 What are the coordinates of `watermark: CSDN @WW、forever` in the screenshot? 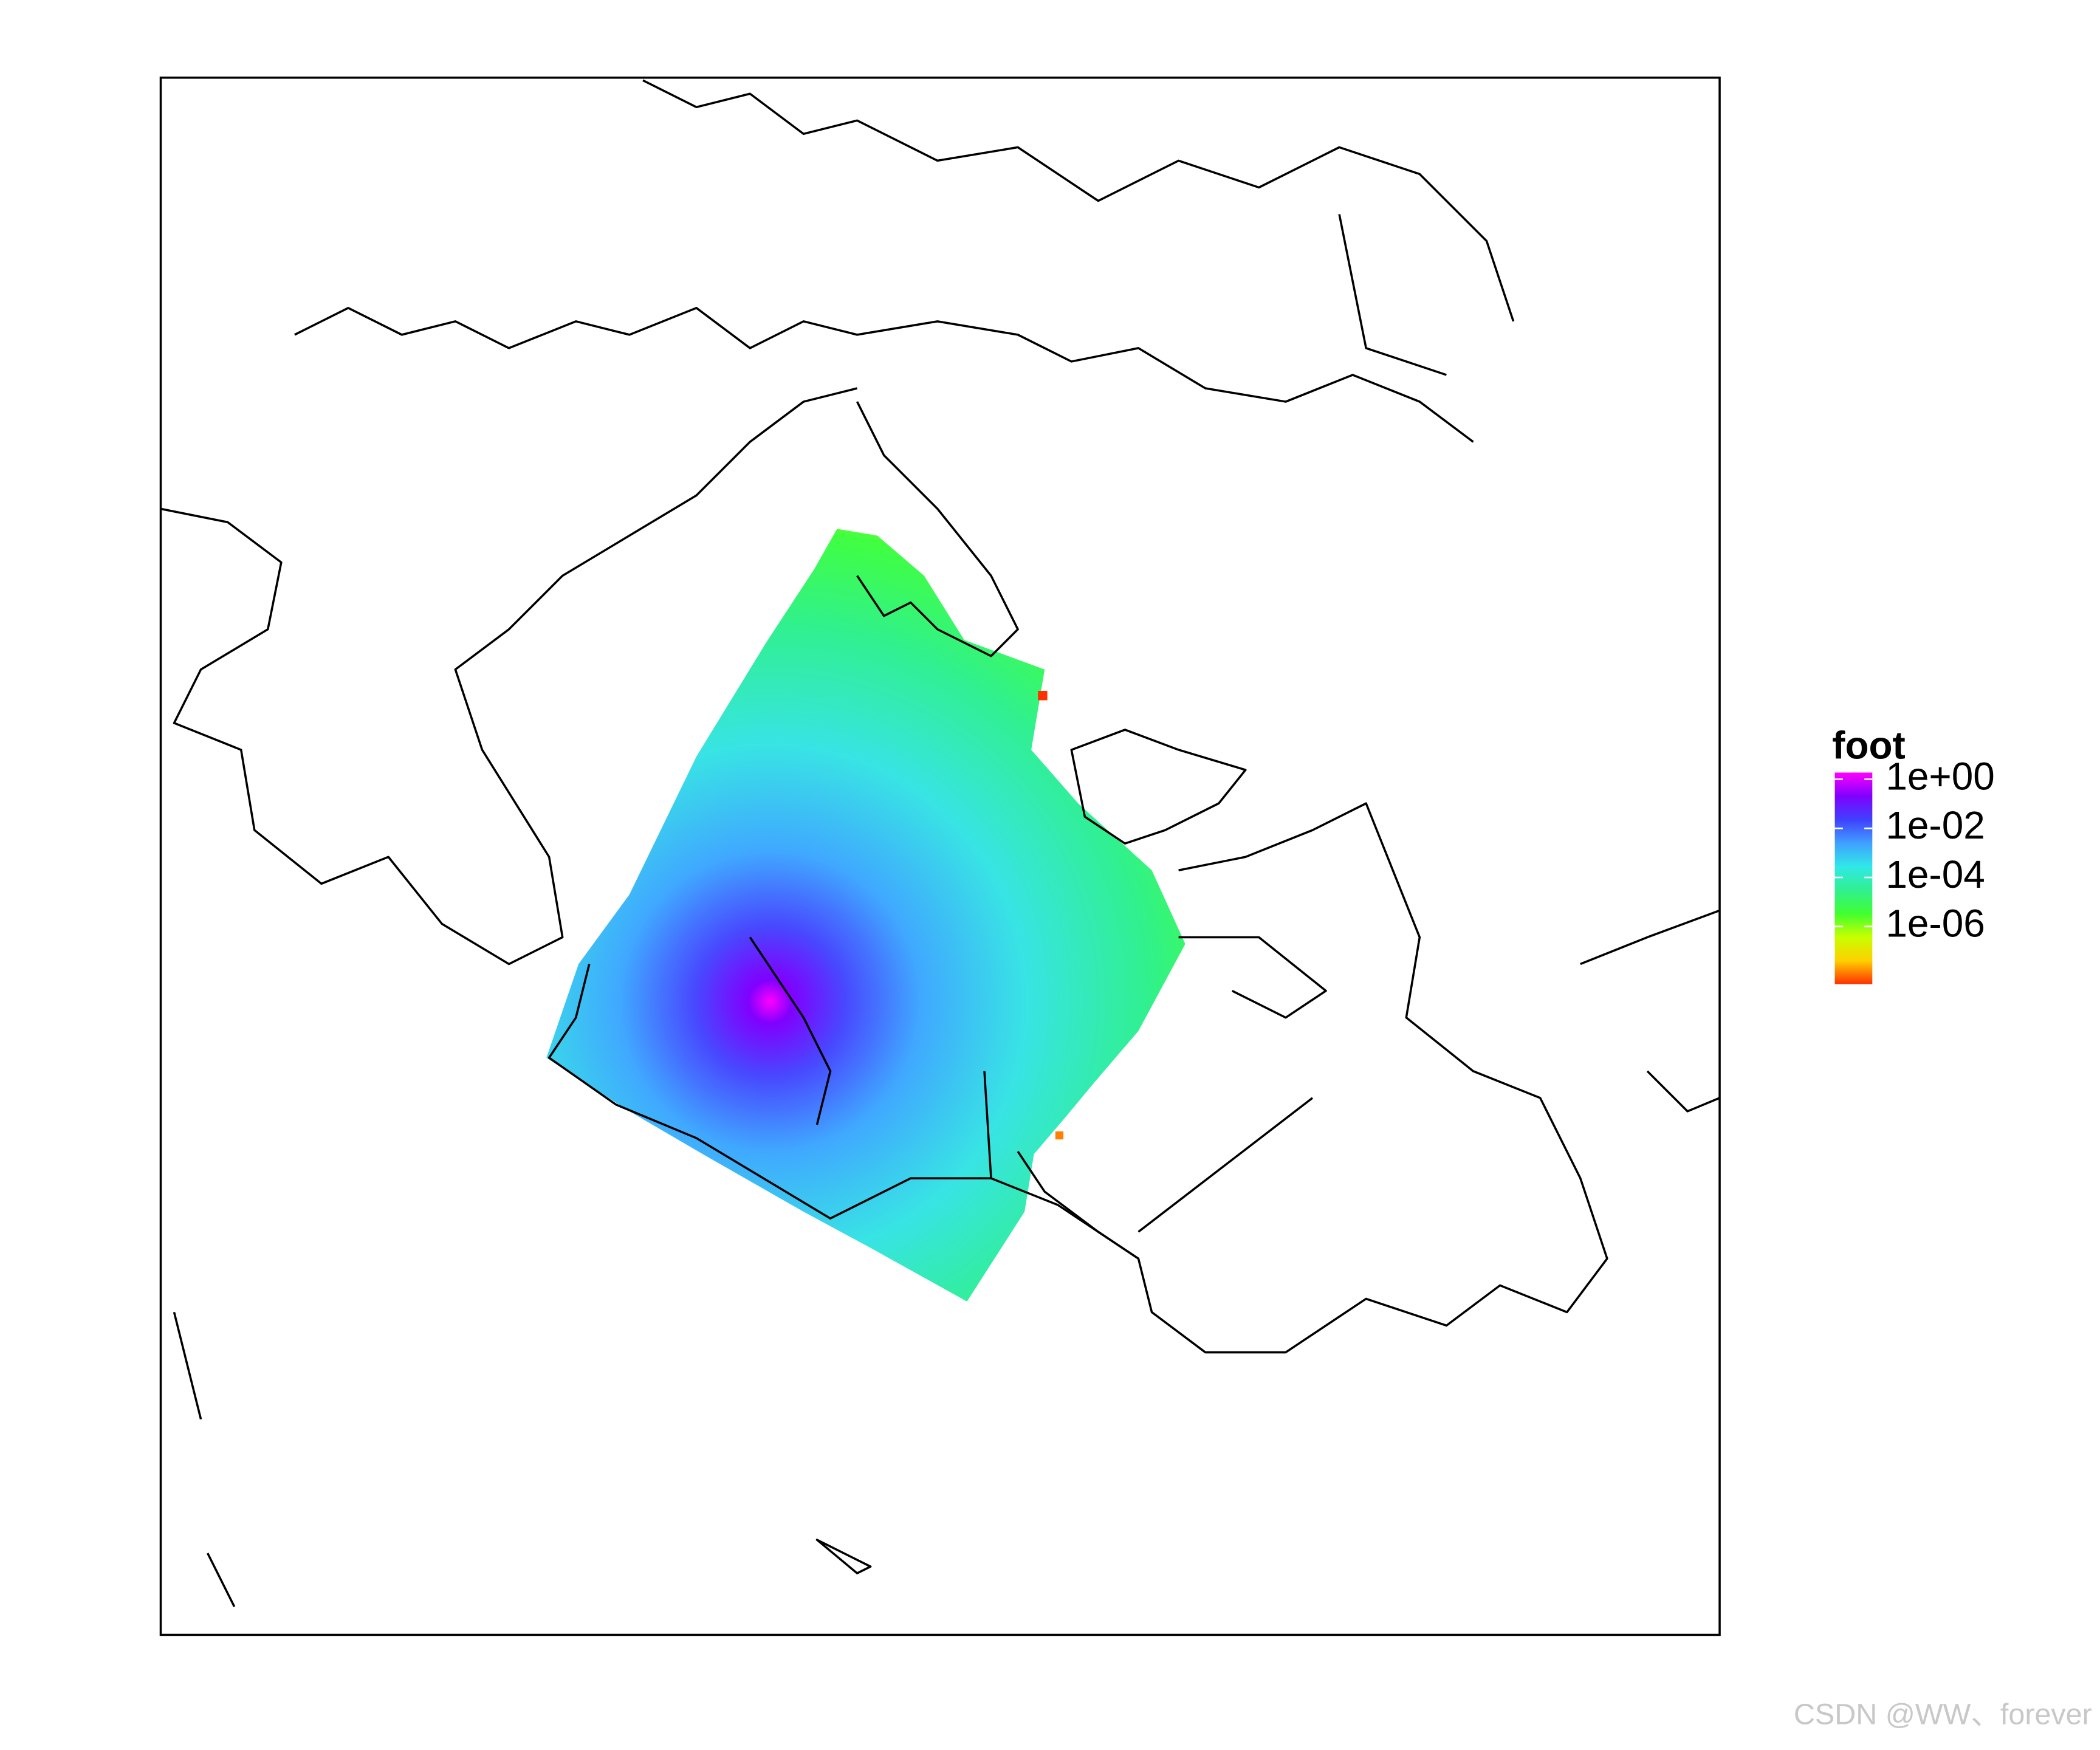 It's located at (1943, 1714).